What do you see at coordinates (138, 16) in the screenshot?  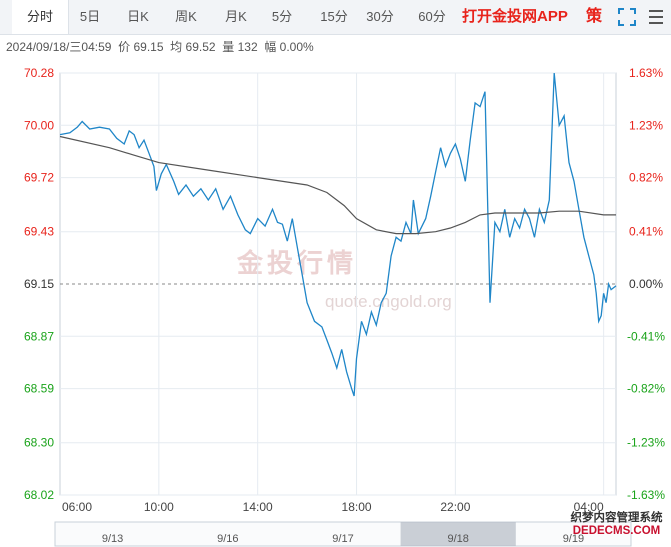 I see `tab-3: 日K` at bounding box center [138, 16].